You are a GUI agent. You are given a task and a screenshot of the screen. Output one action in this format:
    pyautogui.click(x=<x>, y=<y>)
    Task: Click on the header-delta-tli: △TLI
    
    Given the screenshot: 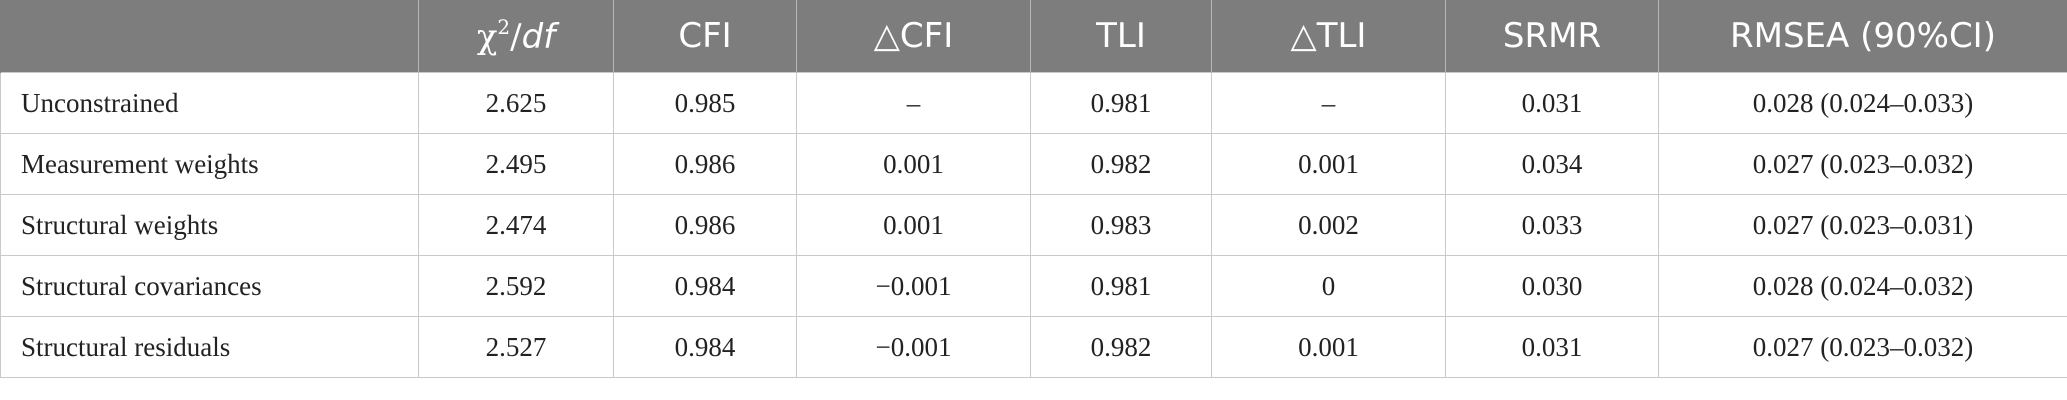 What is the action you would take?
    pyautogui.click(x=1328, y=36)
    